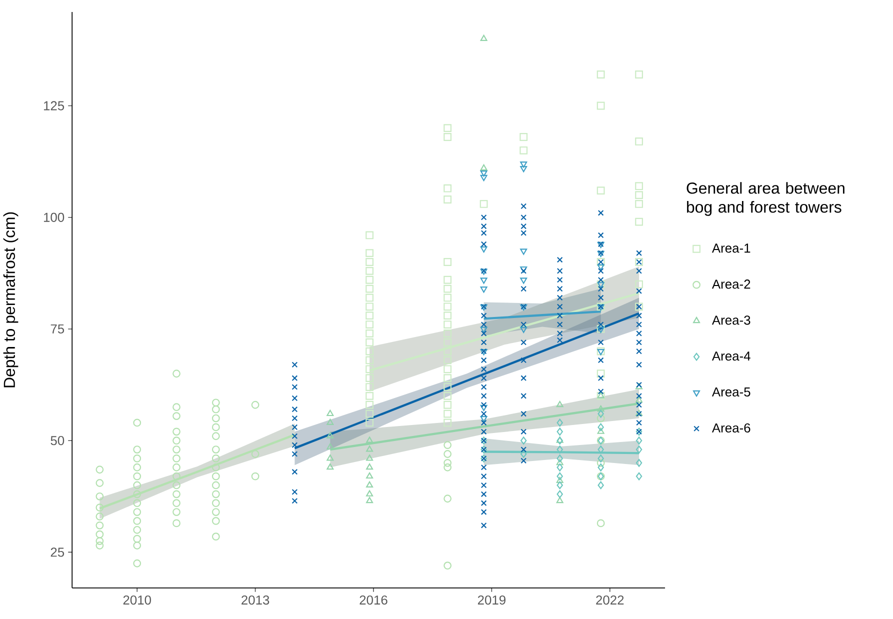 The image size is (893, 619). What do you see at coordinates (731, 248) in the screenshot?
I see `legend-label: Area-1` at bounding box center [731, 248].